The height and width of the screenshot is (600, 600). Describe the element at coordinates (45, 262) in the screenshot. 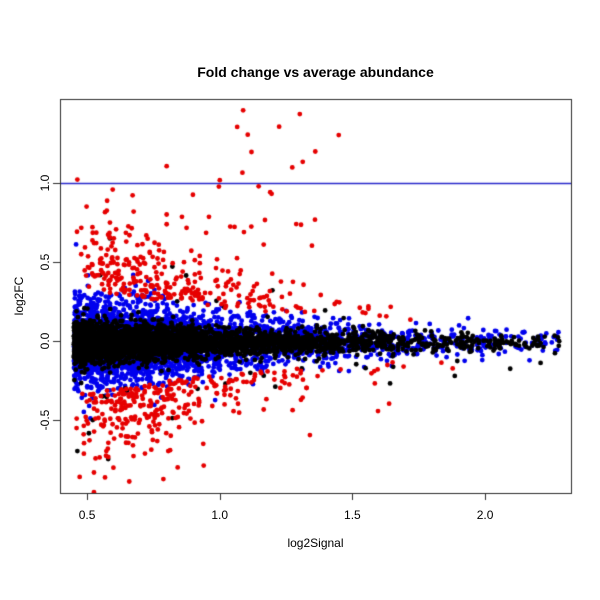

I see `y-tick-label: 0.5` at that location.